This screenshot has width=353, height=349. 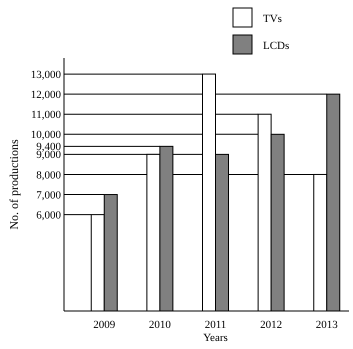 I want to click on y-tick-label: 13,000, so click(x=46, y=74).